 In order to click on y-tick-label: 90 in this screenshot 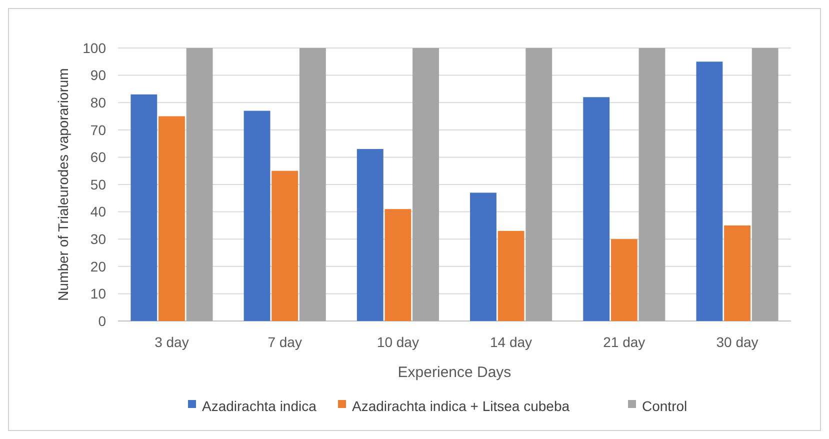, I will do `click(98, 75)`.